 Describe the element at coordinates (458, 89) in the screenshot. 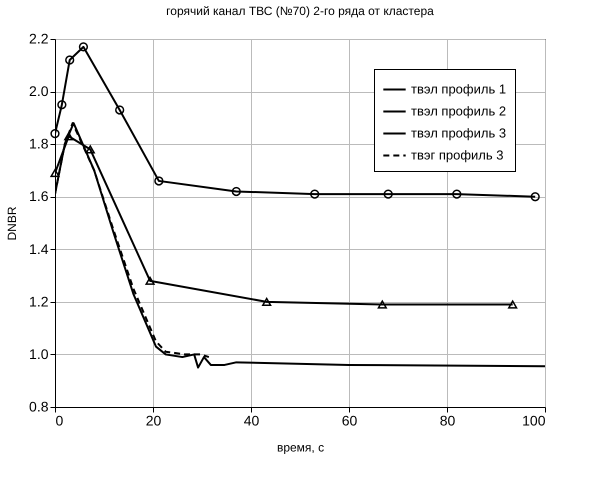

I see `legend-label: твэл профиль 1` at that location.